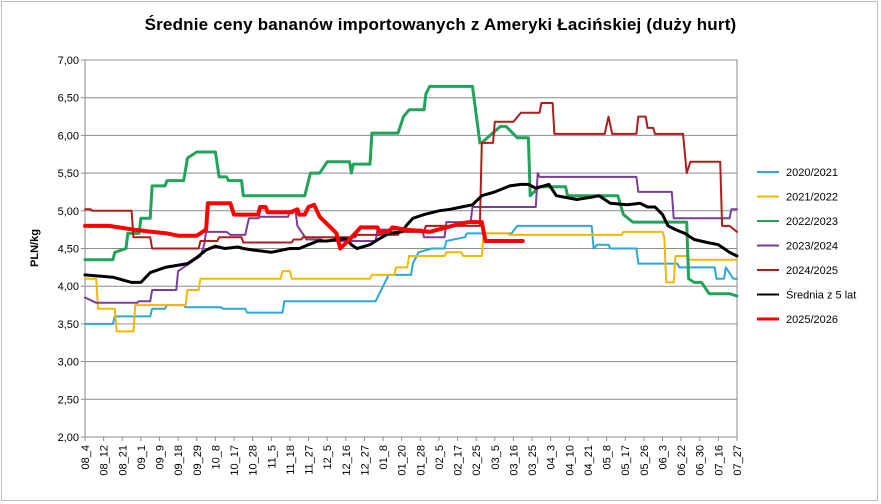 The height and width of the screenshot is (504, 881). What do you see at coordinates (68, 174) in the screenshot?
I see `y-tick-label: 5,50` at bounding box center [68, 174].